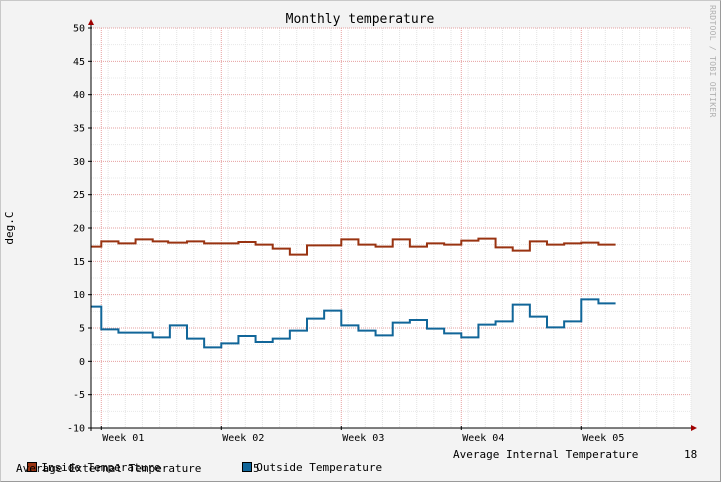 Image resolution: width=721 pixels, height=482 pixels. What do you see at coordinates (256, 468) in the screenshot?
I see `avg-external-value: 5` at bounding box center [256, 468].